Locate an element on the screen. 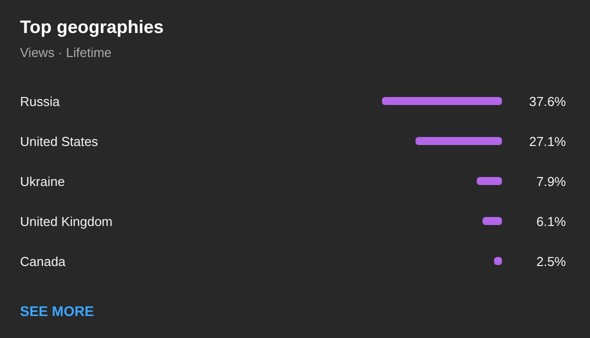 This screenshot has height=338, width=590. y-tick-label: United States is located at coordinates (59, 141).